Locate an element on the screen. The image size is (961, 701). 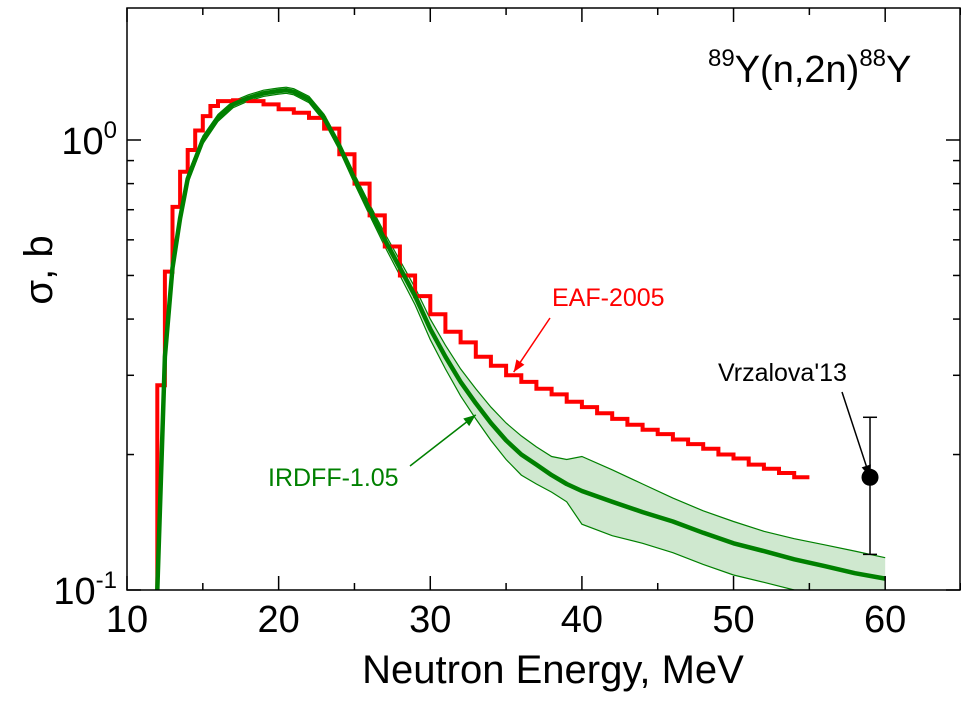
x-tick-label: 10 is located at coordinates (127, 620).